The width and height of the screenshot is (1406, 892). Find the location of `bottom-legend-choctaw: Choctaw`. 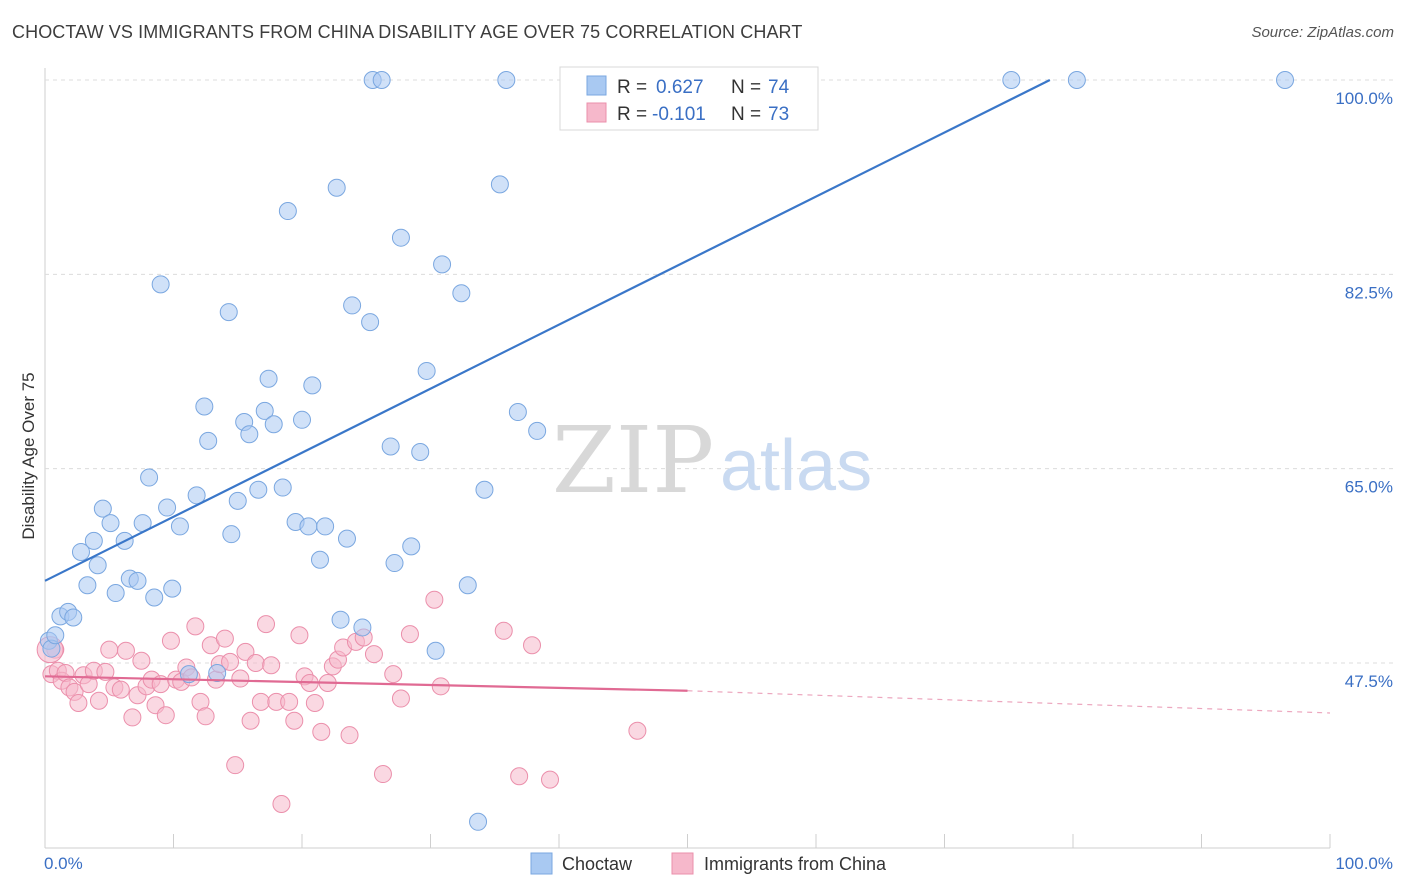

bottom-legend-choctaw: Choctaw is located at coordinates (597, 864).